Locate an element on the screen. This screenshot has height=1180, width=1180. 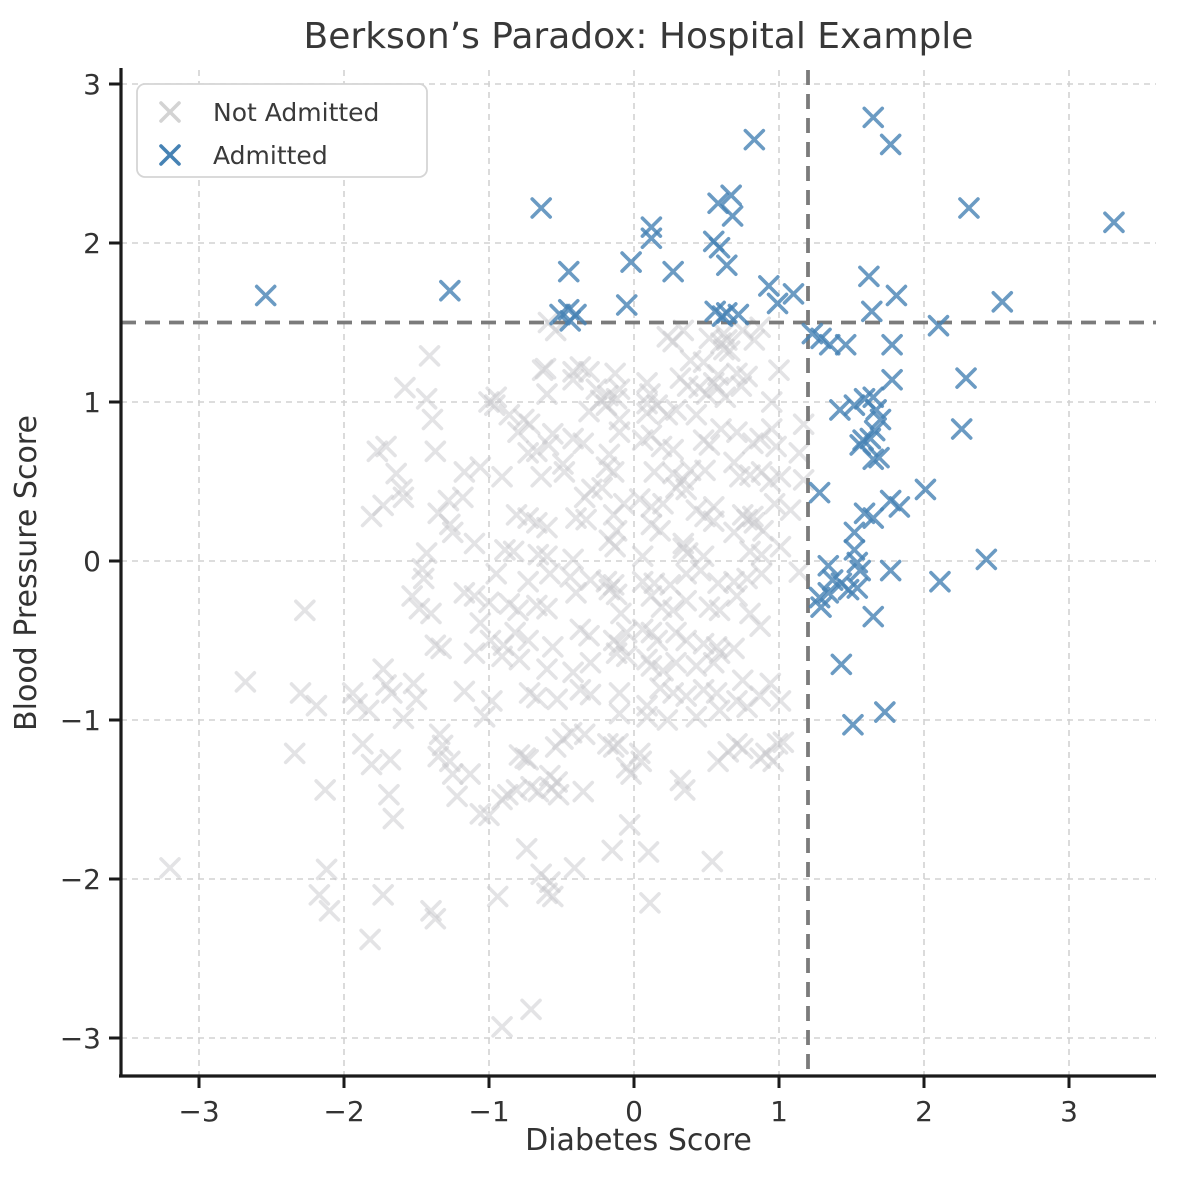
legend-item-admitted: Admitted is located at coordinates (243, 155).